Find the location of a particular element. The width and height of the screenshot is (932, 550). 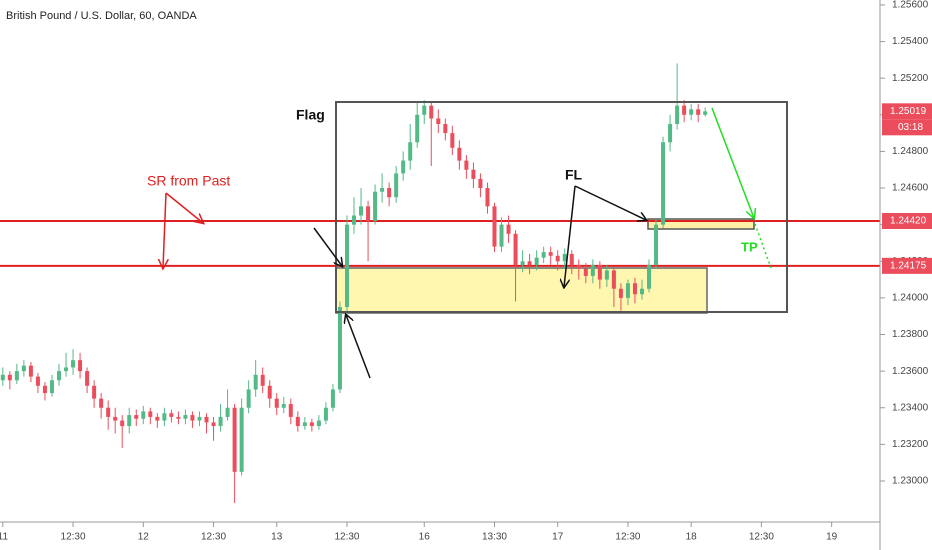

countdown-box is located at coordinates (907, 127).